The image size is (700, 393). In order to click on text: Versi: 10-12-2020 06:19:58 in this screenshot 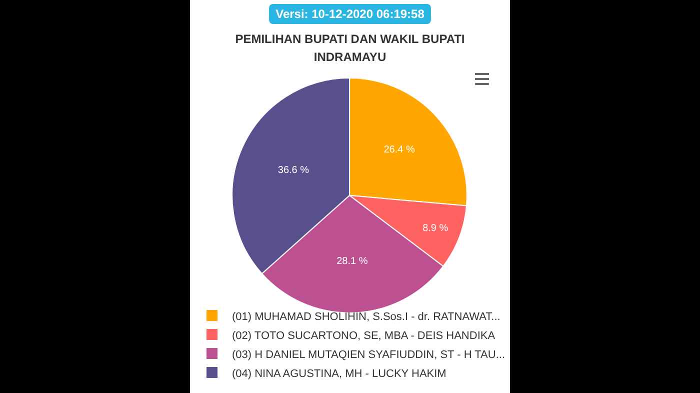, I will do `click(350, 14)`.